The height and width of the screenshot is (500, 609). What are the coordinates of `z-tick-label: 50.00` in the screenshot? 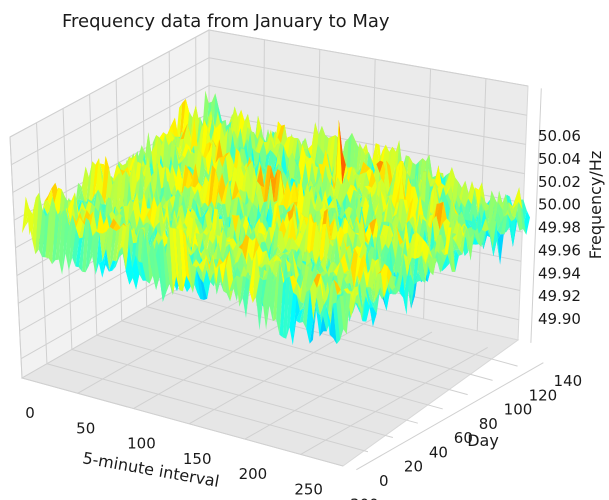 It's located at (559, 205).